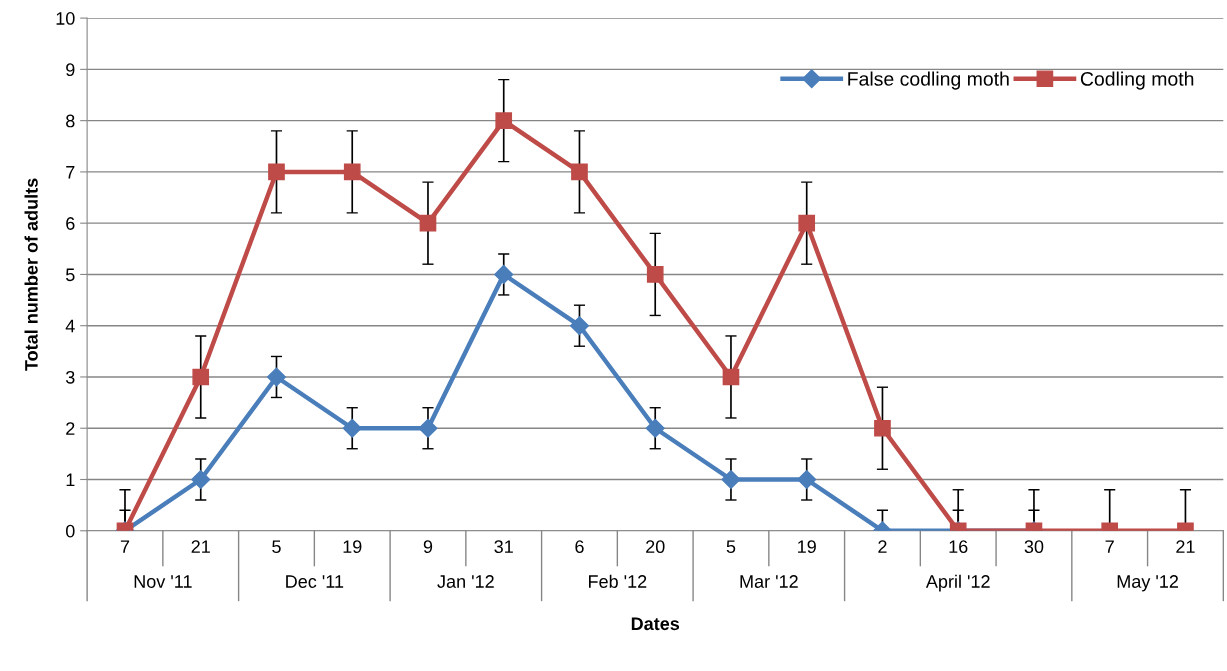  What do you see at coordinates (70, 428) in the screenshot?
I see `y-tick-label: 2` at bounding box center [70, 428].